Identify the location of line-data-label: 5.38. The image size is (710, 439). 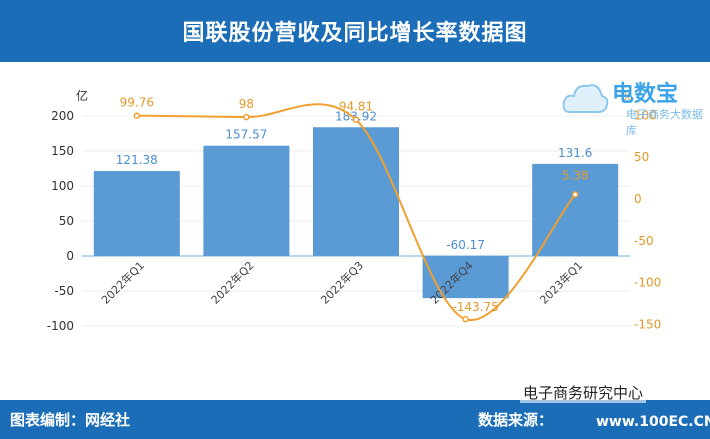
(575, 176).